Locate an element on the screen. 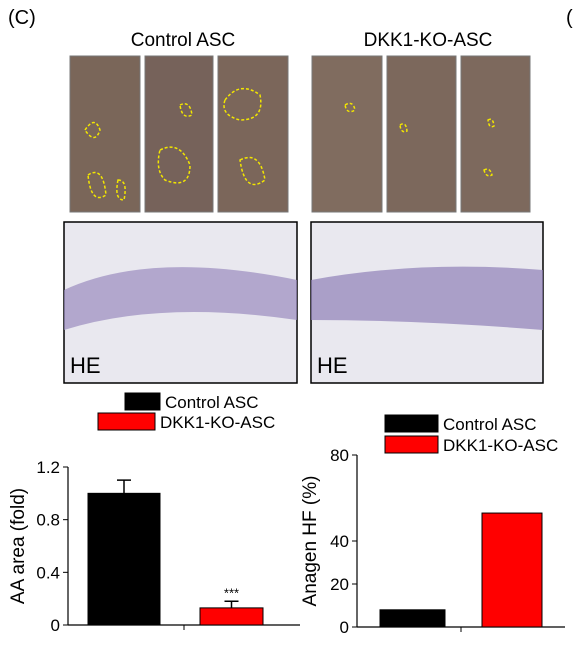 This screenshot has height=653, width=580. y-tick-label: 20 is located at coordinates (339, 584).